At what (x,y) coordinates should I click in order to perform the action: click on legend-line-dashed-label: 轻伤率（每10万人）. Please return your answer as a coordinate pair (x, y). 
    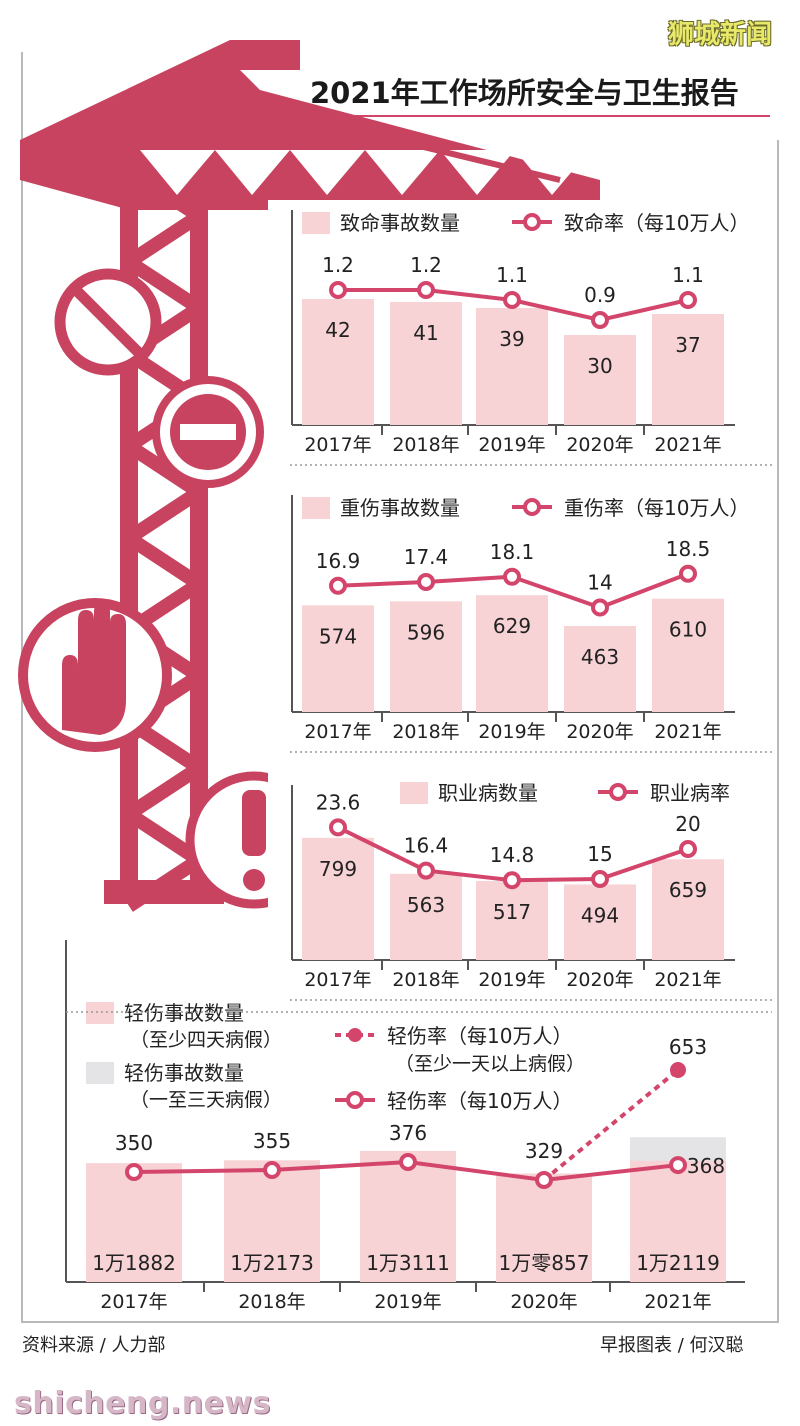
    Looking at the image, I should click on (479, 1036).